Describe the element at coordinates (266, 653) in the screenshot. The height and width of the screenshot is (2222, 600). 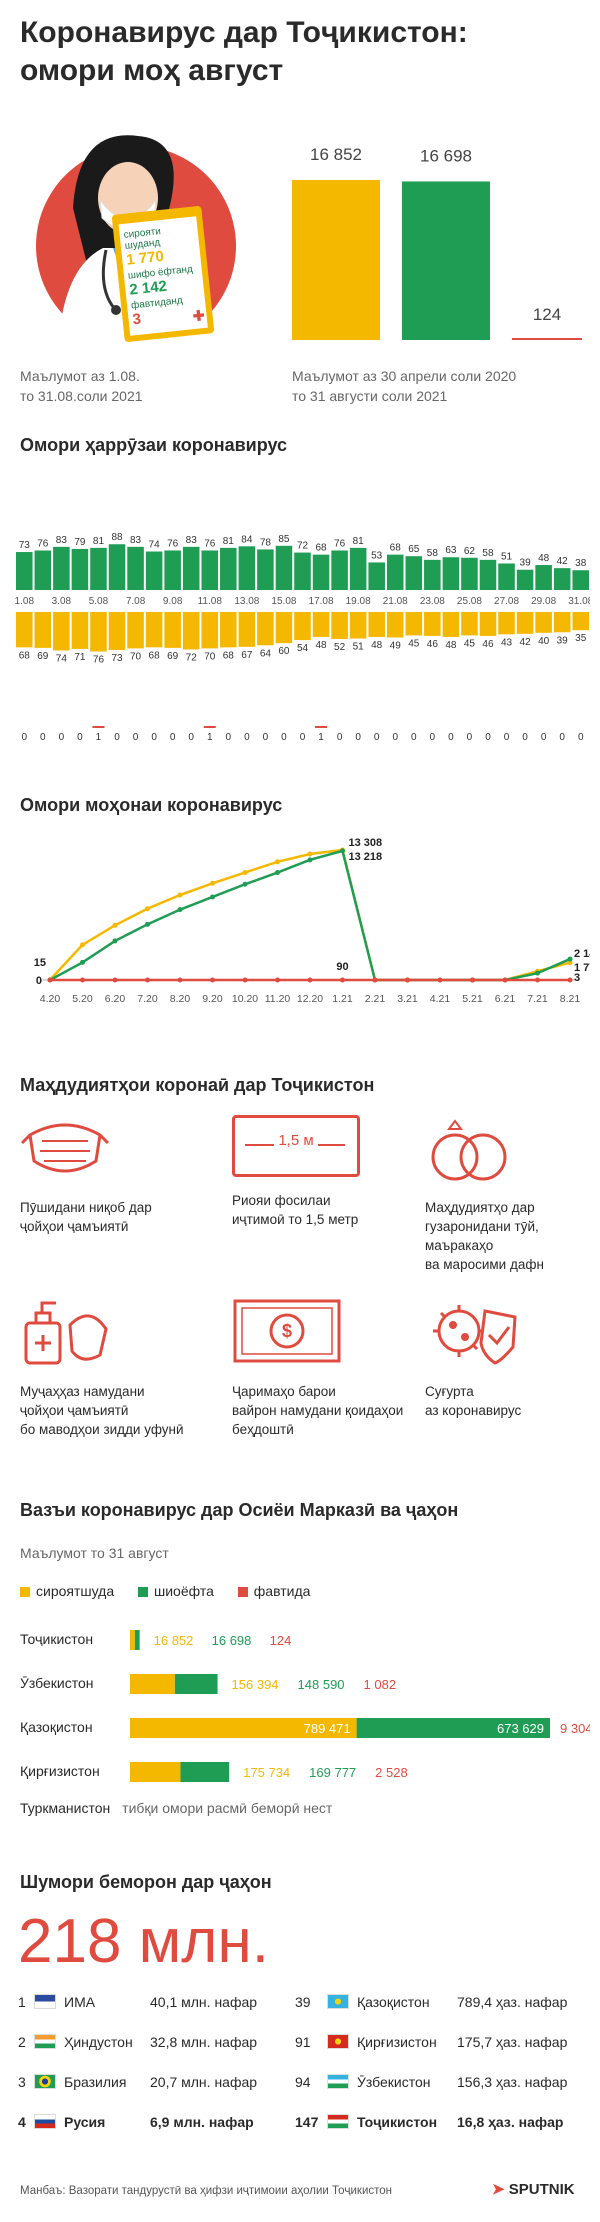
I see `daily-infected-label: 64` at that location.